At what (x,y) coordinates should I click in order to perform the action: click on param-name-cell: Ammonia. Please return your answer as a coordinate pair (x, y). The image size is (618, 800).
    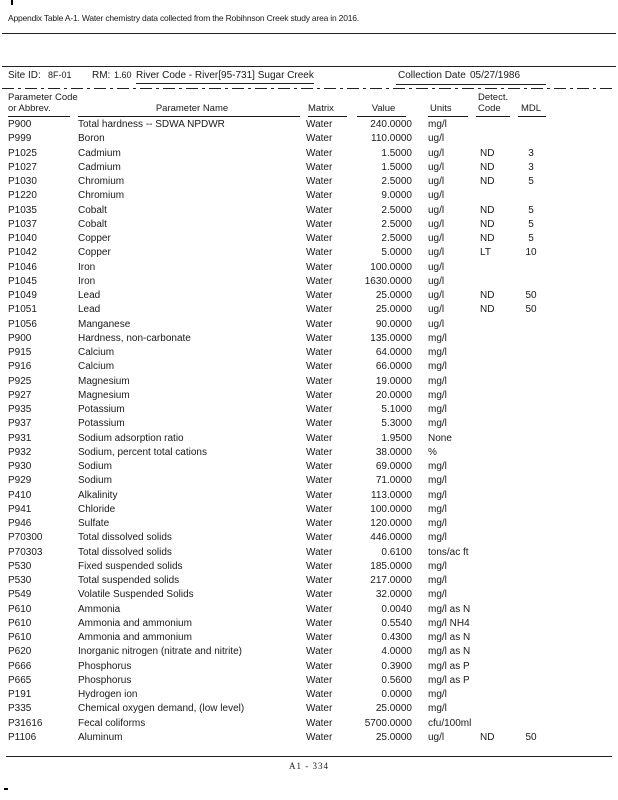
    Looking at the image, I should click on (99, 609).